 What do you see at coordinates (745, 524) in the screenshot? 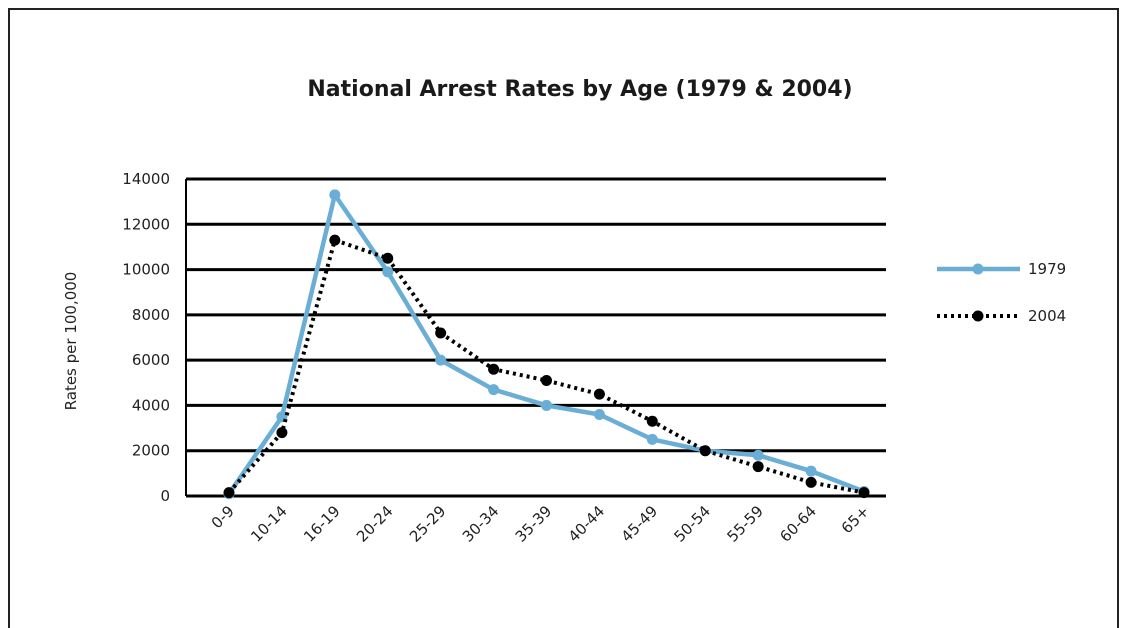
I see `x-tick-label: 55-59` at bounding box center [745, 524].